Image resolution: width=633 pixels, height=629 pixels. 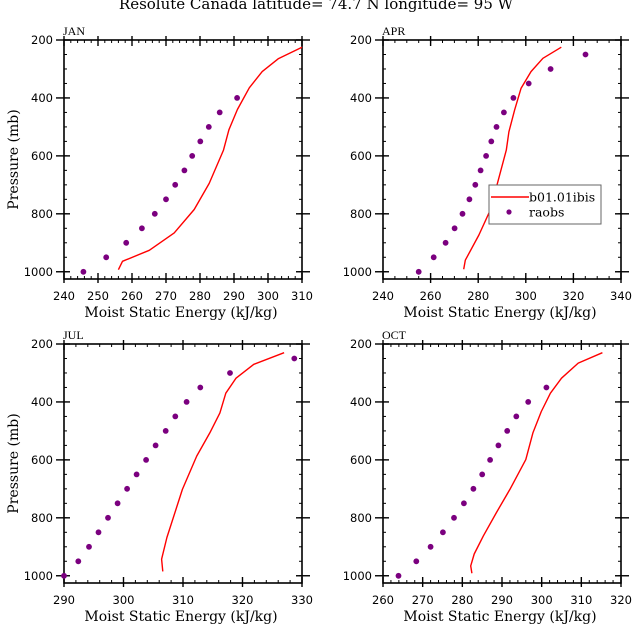 What do you see at coordinates (98, 296) in the screenshot?
I see `x-tick-label: 250` at bounding box center [98, 296].